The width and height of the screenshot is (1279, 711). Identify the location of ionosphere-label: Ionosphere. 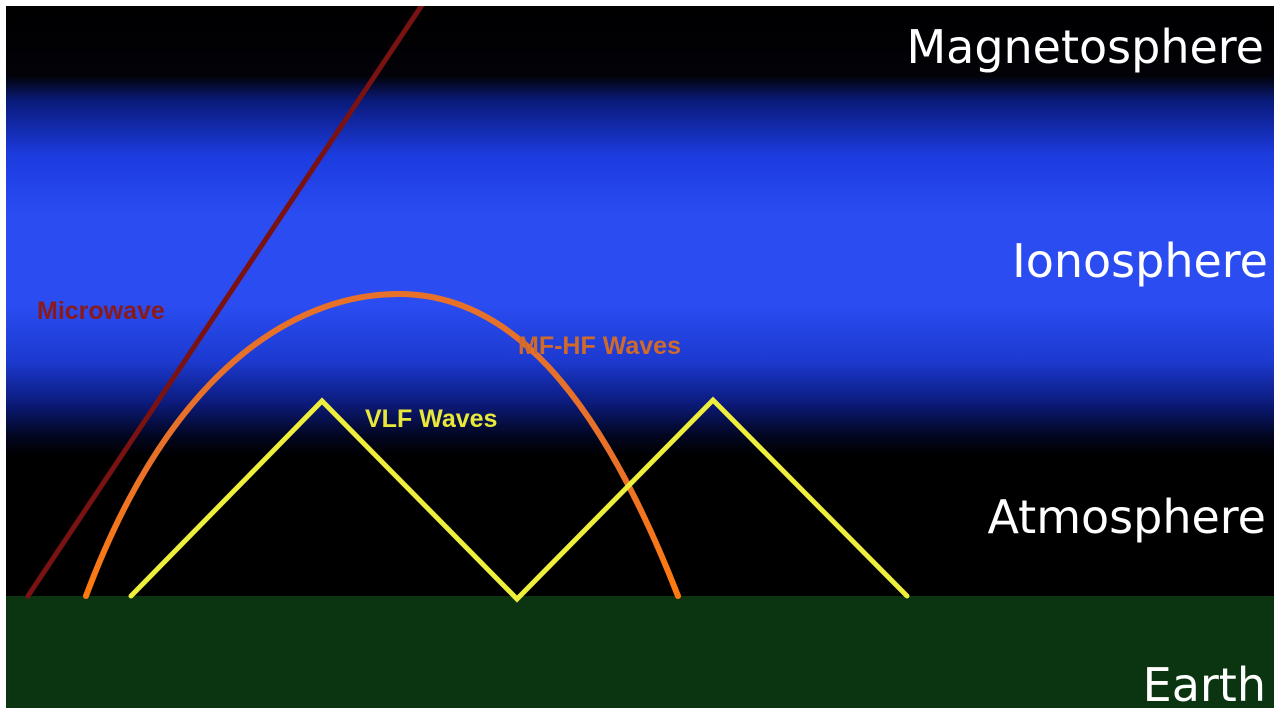
(1140, 261).